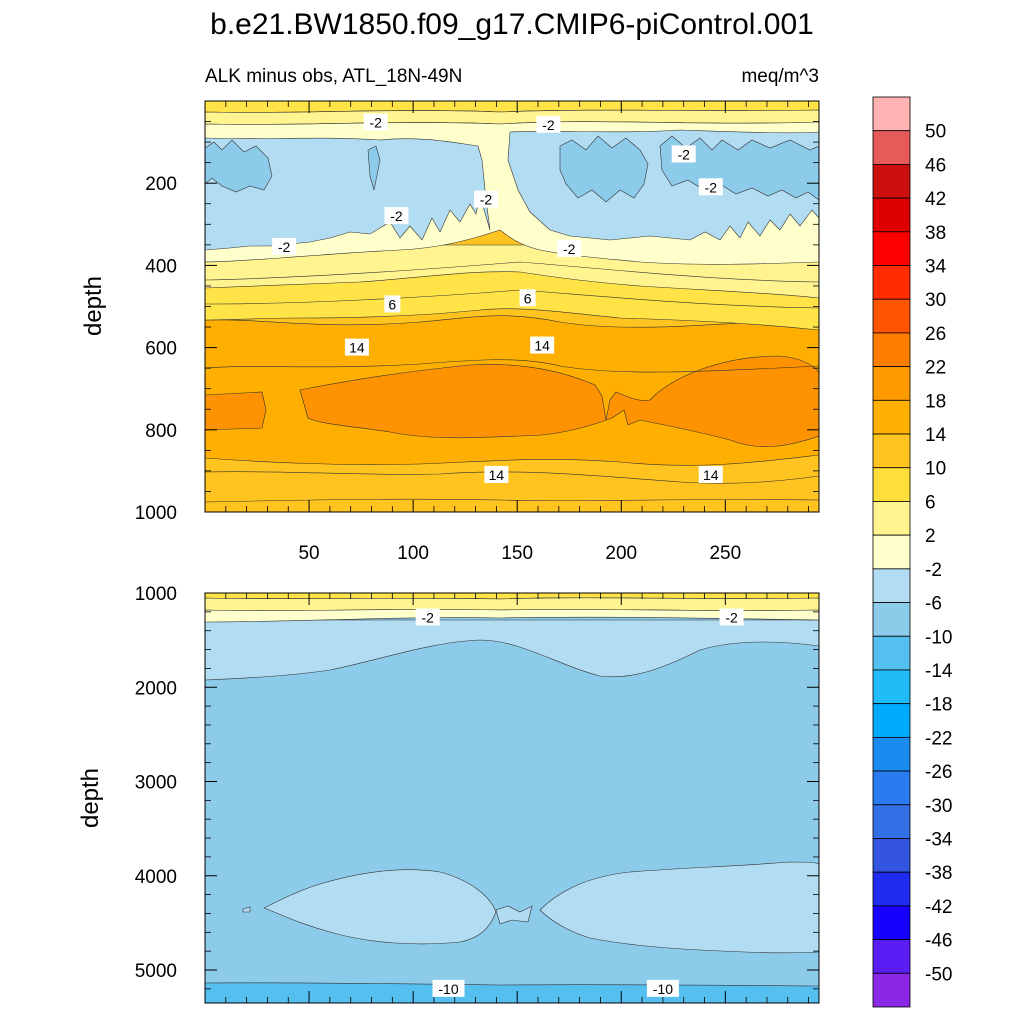 The height and width of the screenshot is (1024, 1024). What do you see at coordinates (933, 570) in the screenshot?
I see `colorbar-label: -2` at bounding box center [933, 570].